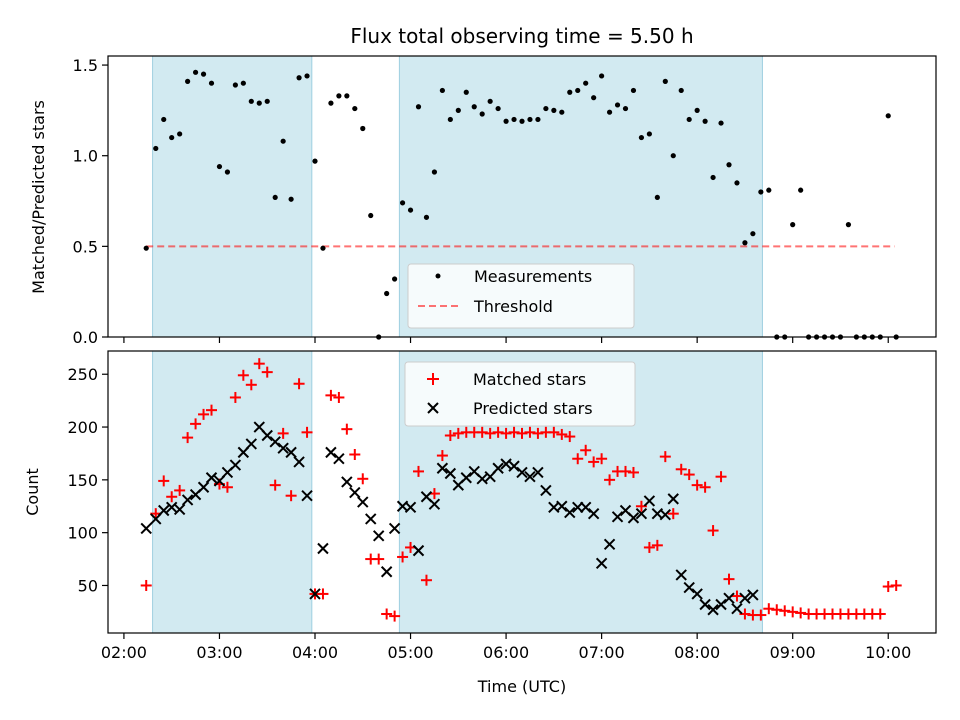  What do you see at coordinates (888, 652) in the screenshot?
I see `x-tick-label: 10:00` at bounding box center [888, 652].